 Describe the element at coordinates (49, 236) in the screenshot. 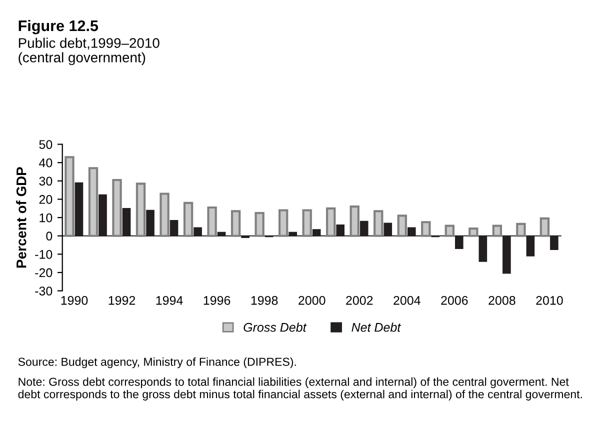

I see `y-tick-label: 0` at that location.